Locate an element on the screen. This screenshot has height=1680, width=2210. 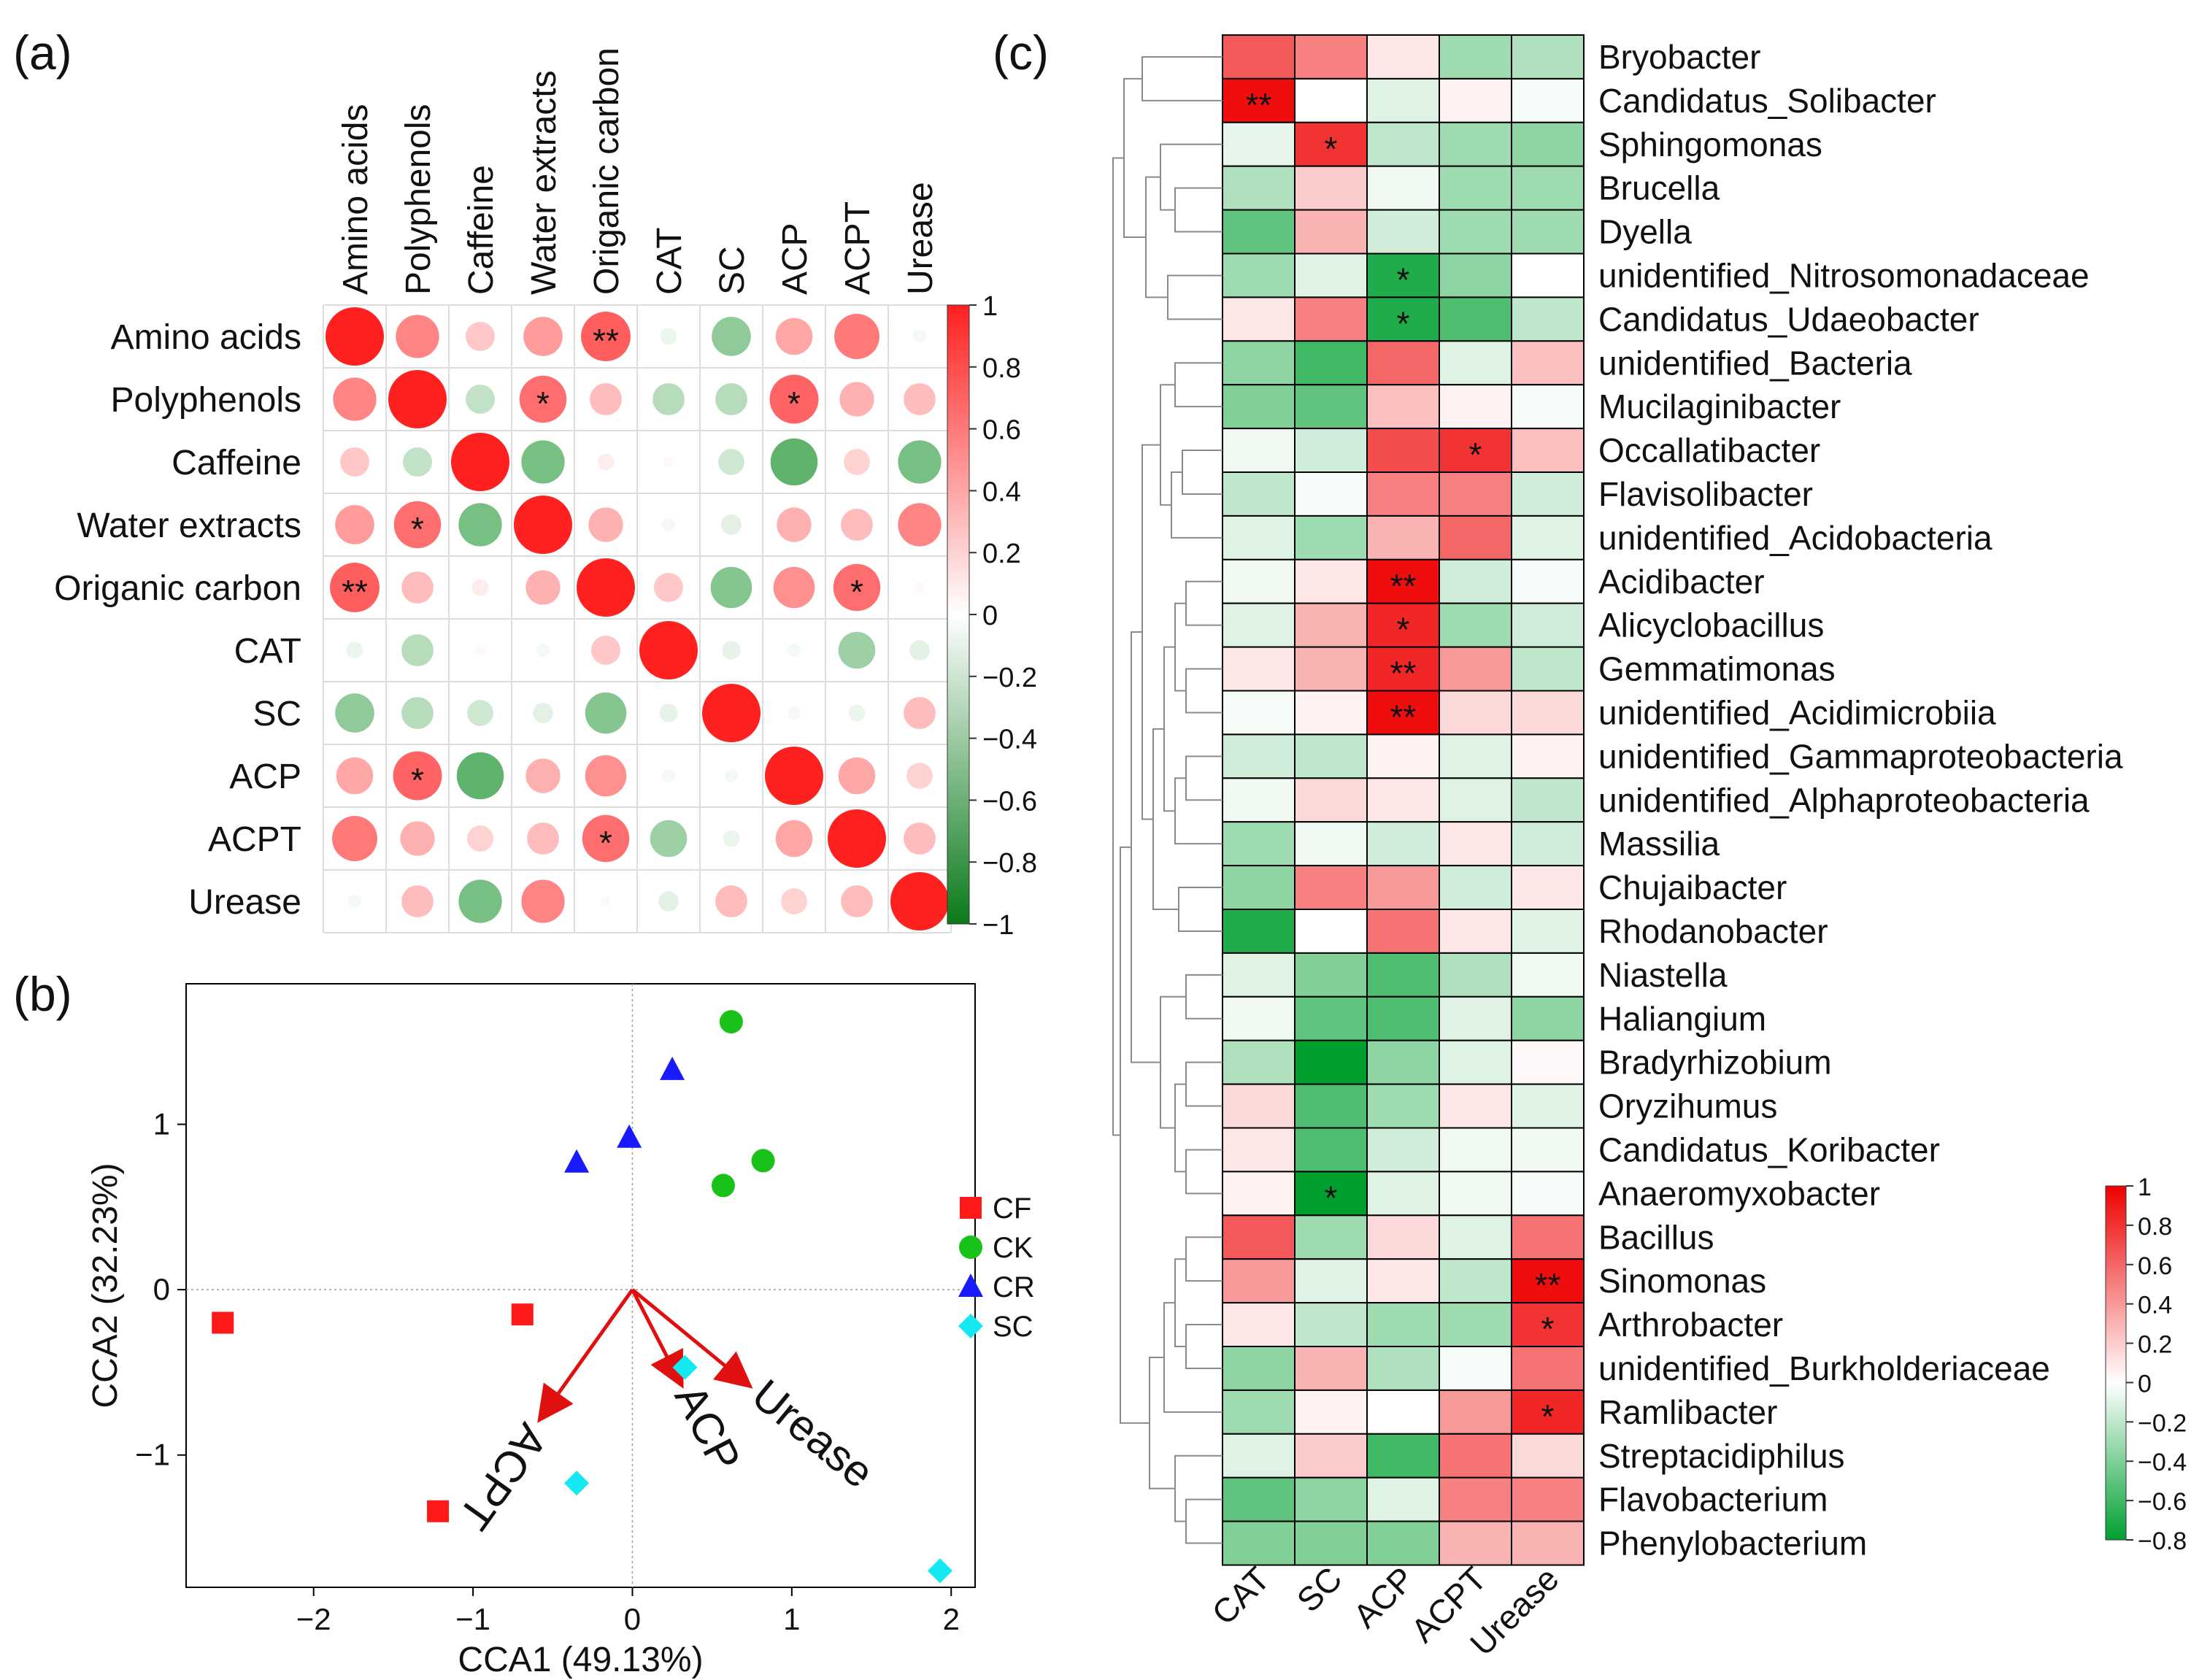
colorbar-tick-label: −0.2 is located at coordinates (1009, 678).